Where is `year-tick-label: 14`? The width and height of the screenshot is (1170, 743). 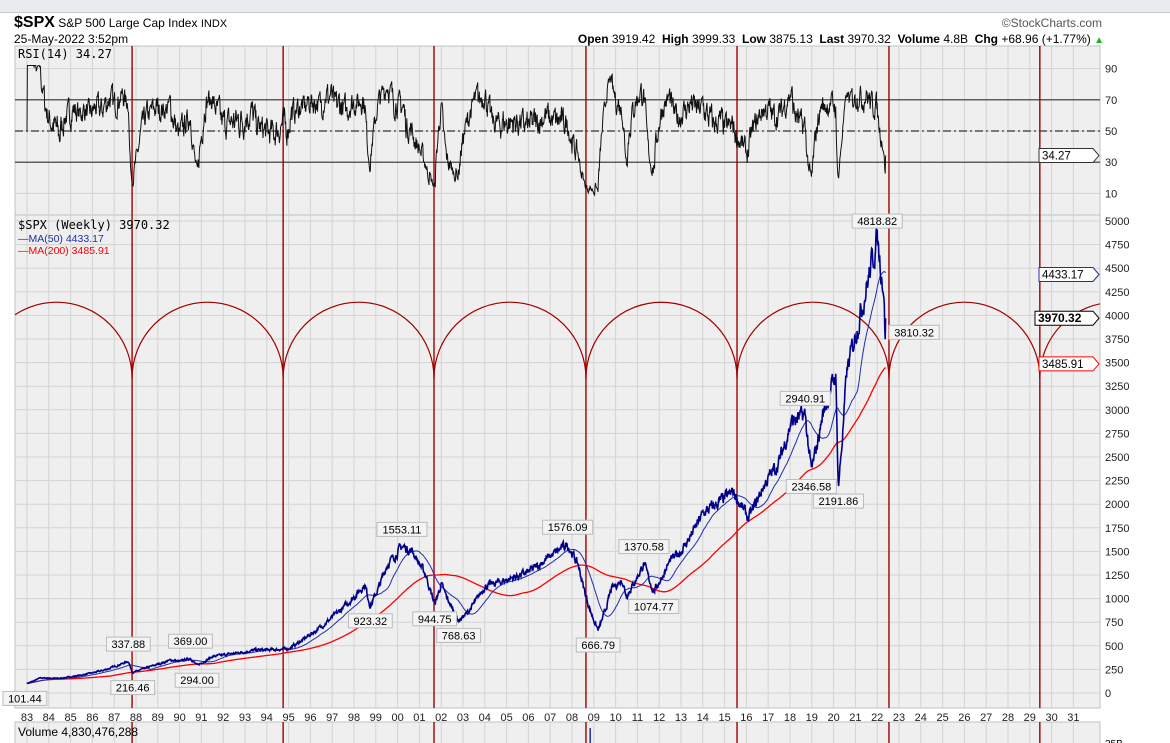
year-tick-label: 14 is located at coordinates (703, 718).